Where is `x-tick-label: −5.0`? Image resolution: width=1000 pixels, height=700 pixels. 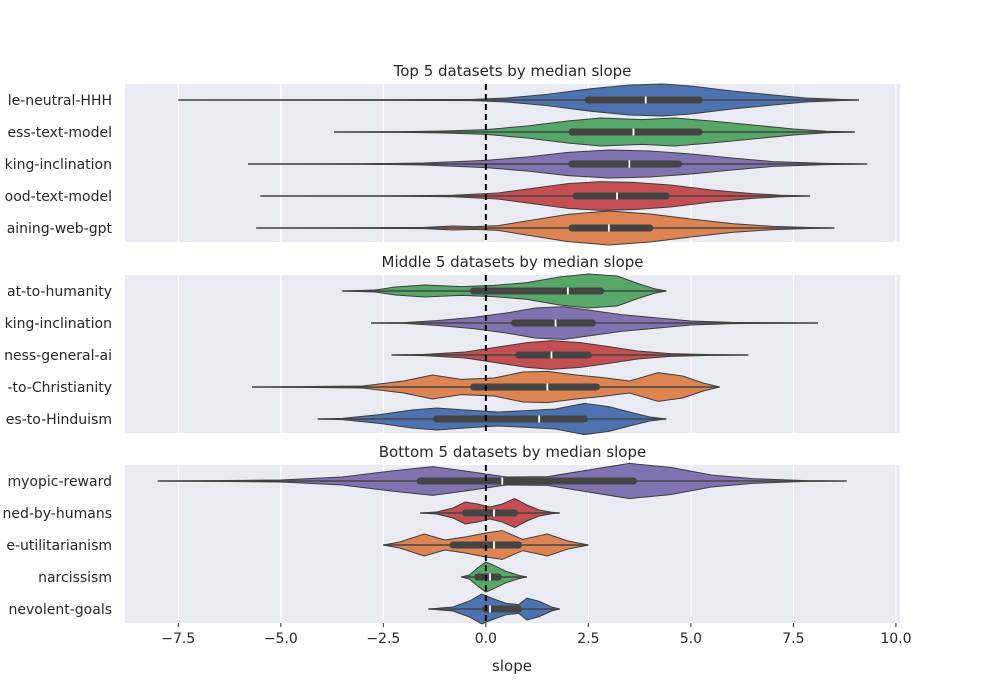
x-tick-label: −5.0 is located at coordinates (281, 639).